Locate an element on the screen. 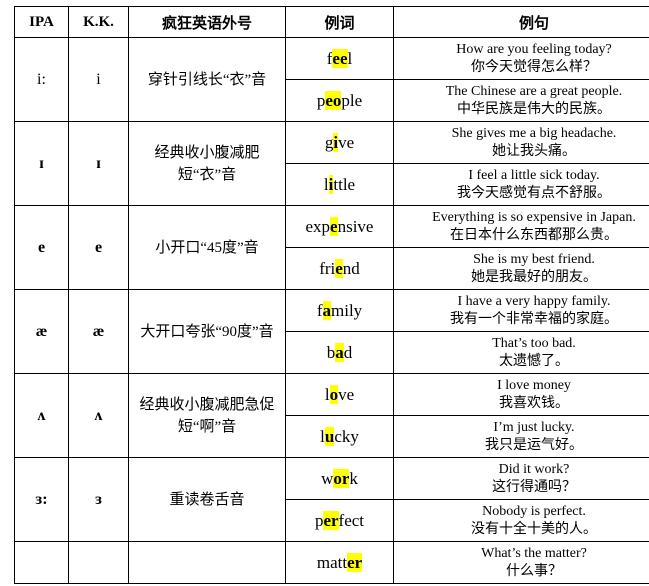 This screenshot has width=649, height=586. example-word-cell: expensive is located at coordinates (339, 226).